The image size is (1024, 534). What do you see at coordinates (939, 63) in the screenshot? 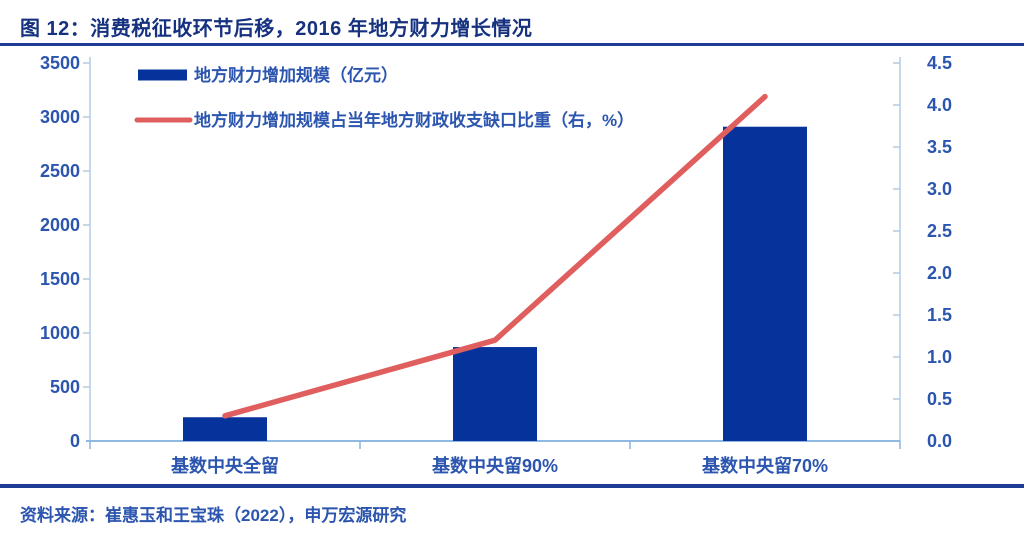
I see `right-axis-tick-label: 4.5` at bounding box center [939, 63].